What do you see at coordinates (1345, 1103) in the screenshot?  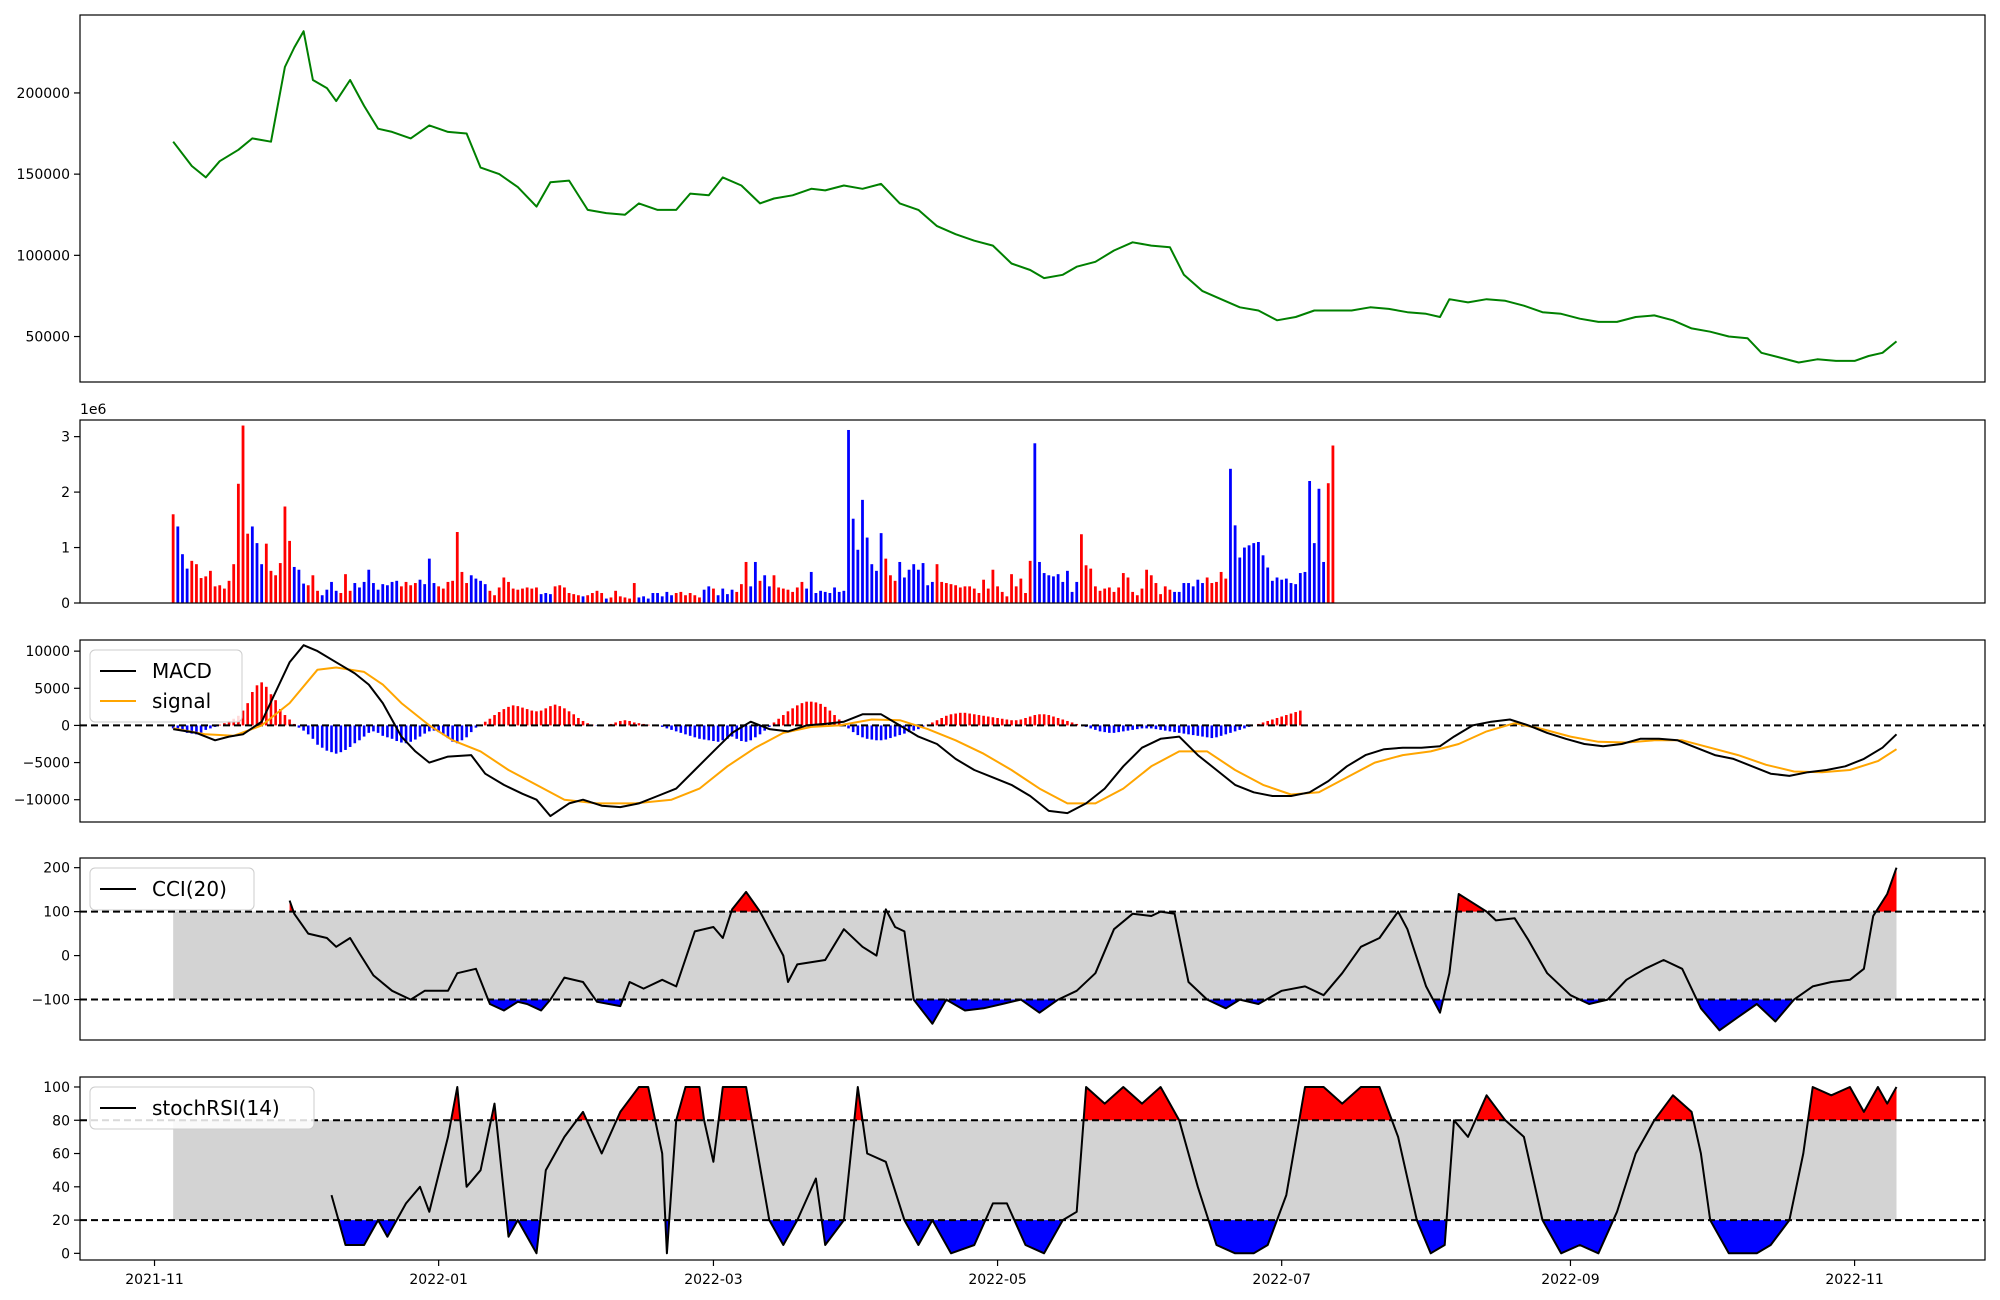 I see `overbought-fill` at bounding box center [1345, 1103].